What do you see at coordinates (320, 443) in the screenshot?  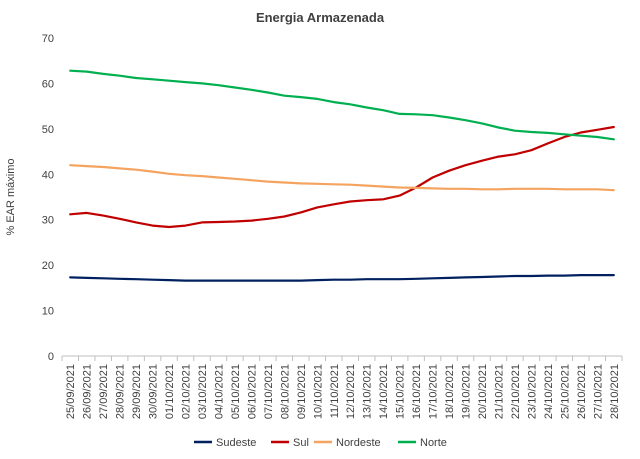 I see `legend: Sudeste Sul Nordeste Norte` at bounding box center [320, 443].